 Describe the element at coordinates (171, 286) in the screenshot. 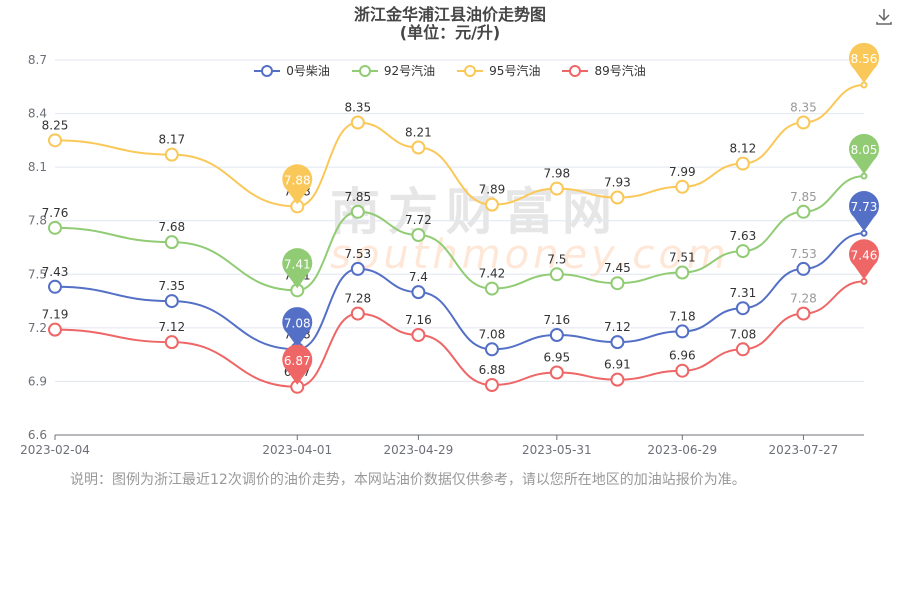

I see `data-label: 7.35` at that location.